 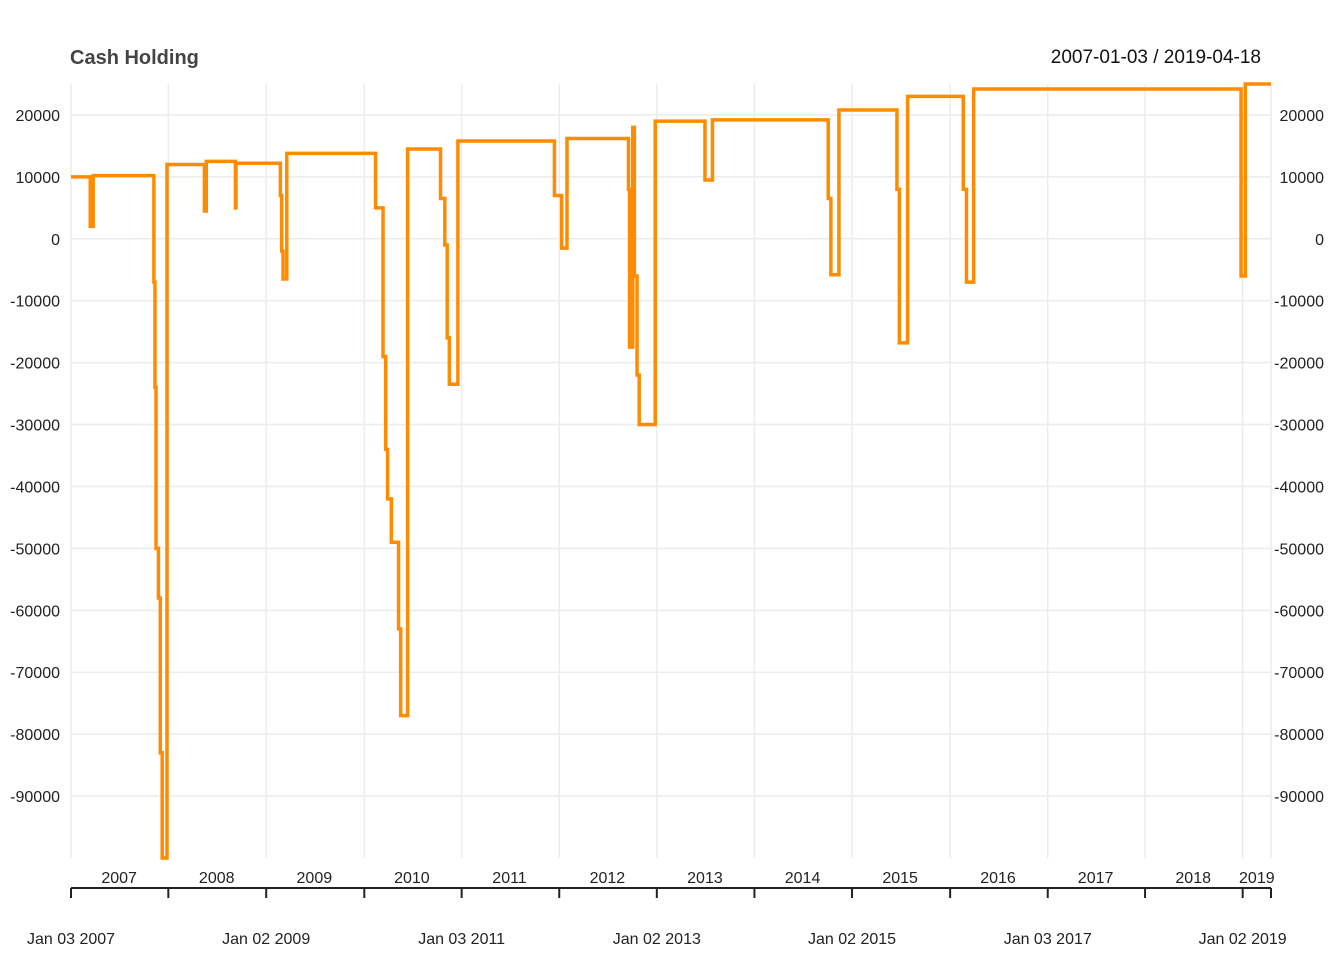 I want to click on year-label: 2017, so click(x=1096, y=878).